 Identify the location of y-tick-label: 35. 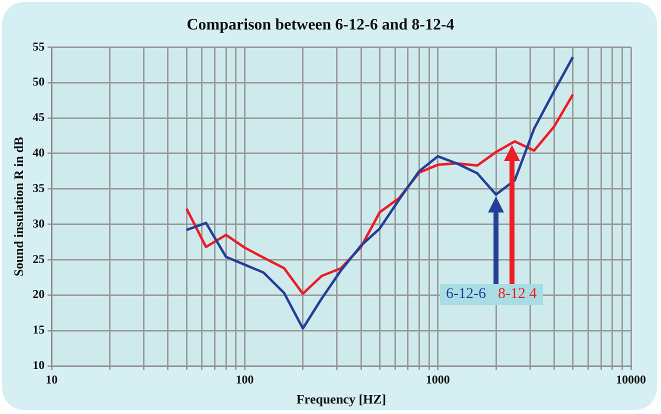
(38, 187).